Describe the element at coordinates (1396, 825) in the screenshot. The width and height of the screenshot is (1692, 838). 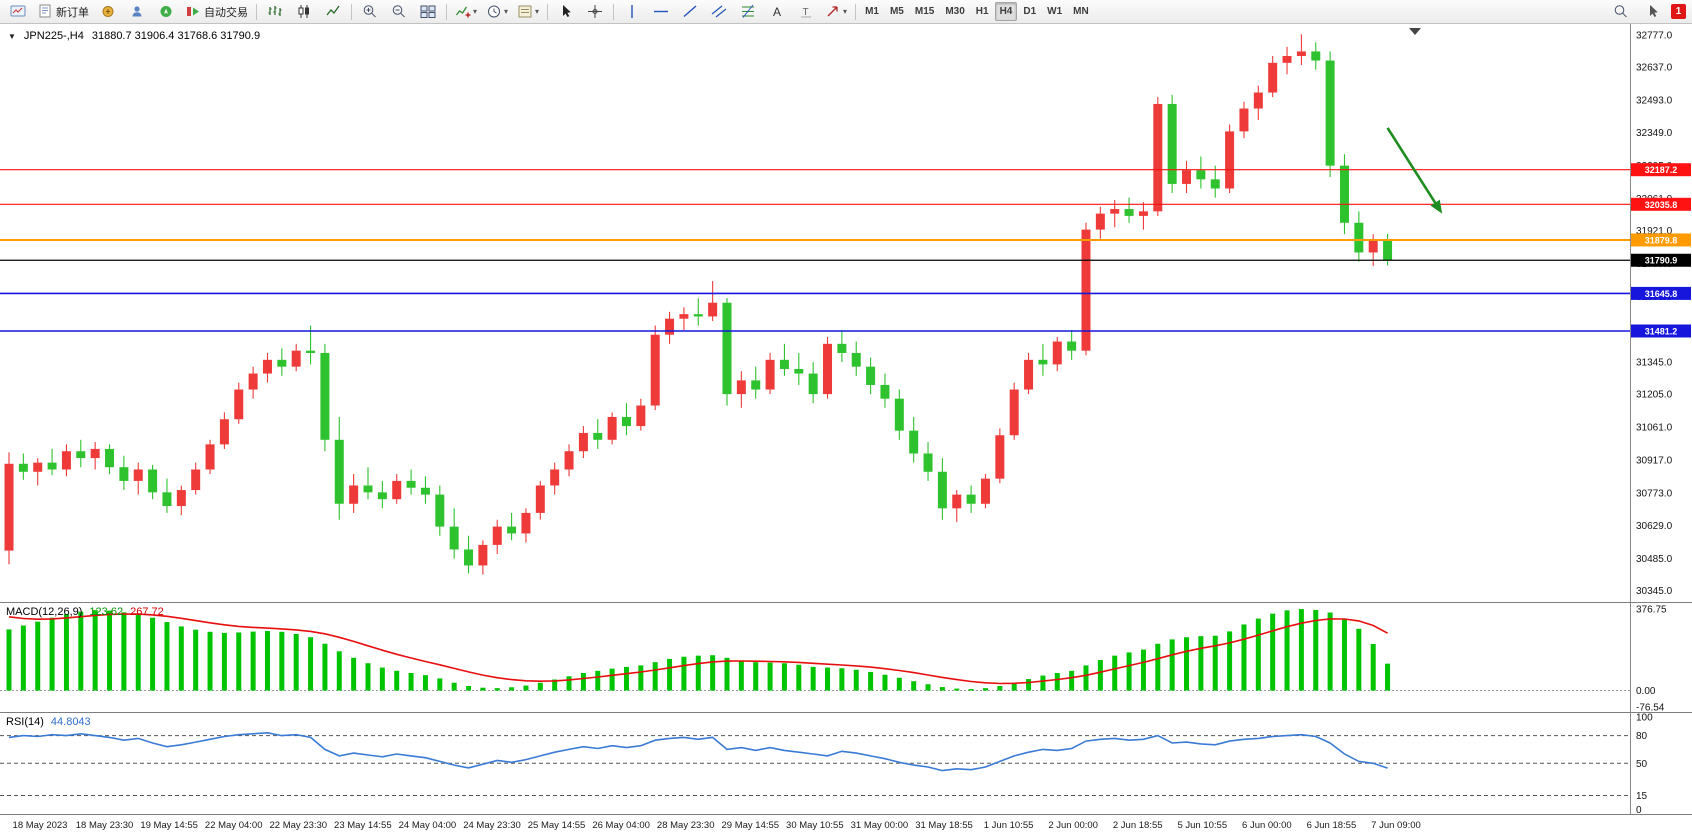
I see `time-axis-label: 7 Jun 09:00` at that location.